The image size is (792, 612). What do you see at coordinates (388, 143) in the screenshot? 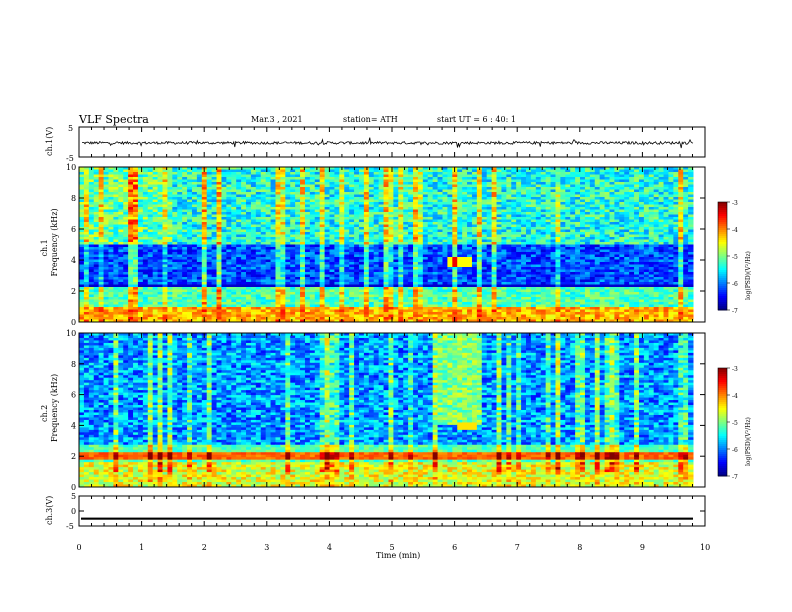
I see `ch1-voltage-trace` at bounding box center [388, 143].